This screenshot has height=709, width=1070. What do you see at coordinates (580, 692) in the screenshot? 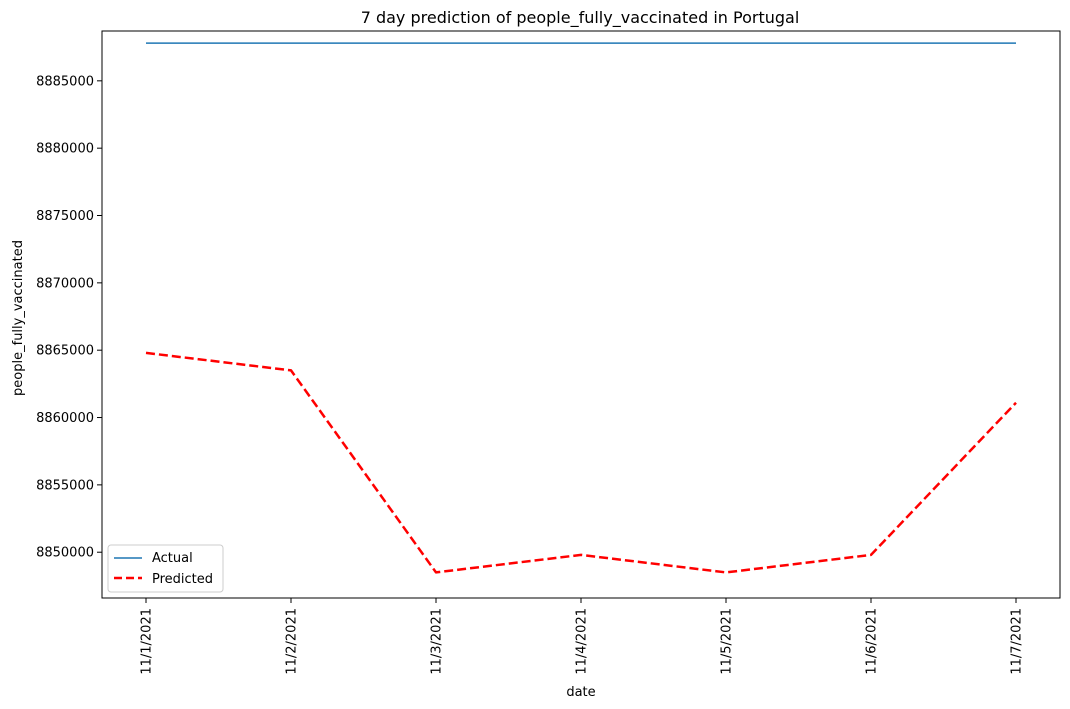
I see `x-axis-title: date` at bounding box center [580, 692].